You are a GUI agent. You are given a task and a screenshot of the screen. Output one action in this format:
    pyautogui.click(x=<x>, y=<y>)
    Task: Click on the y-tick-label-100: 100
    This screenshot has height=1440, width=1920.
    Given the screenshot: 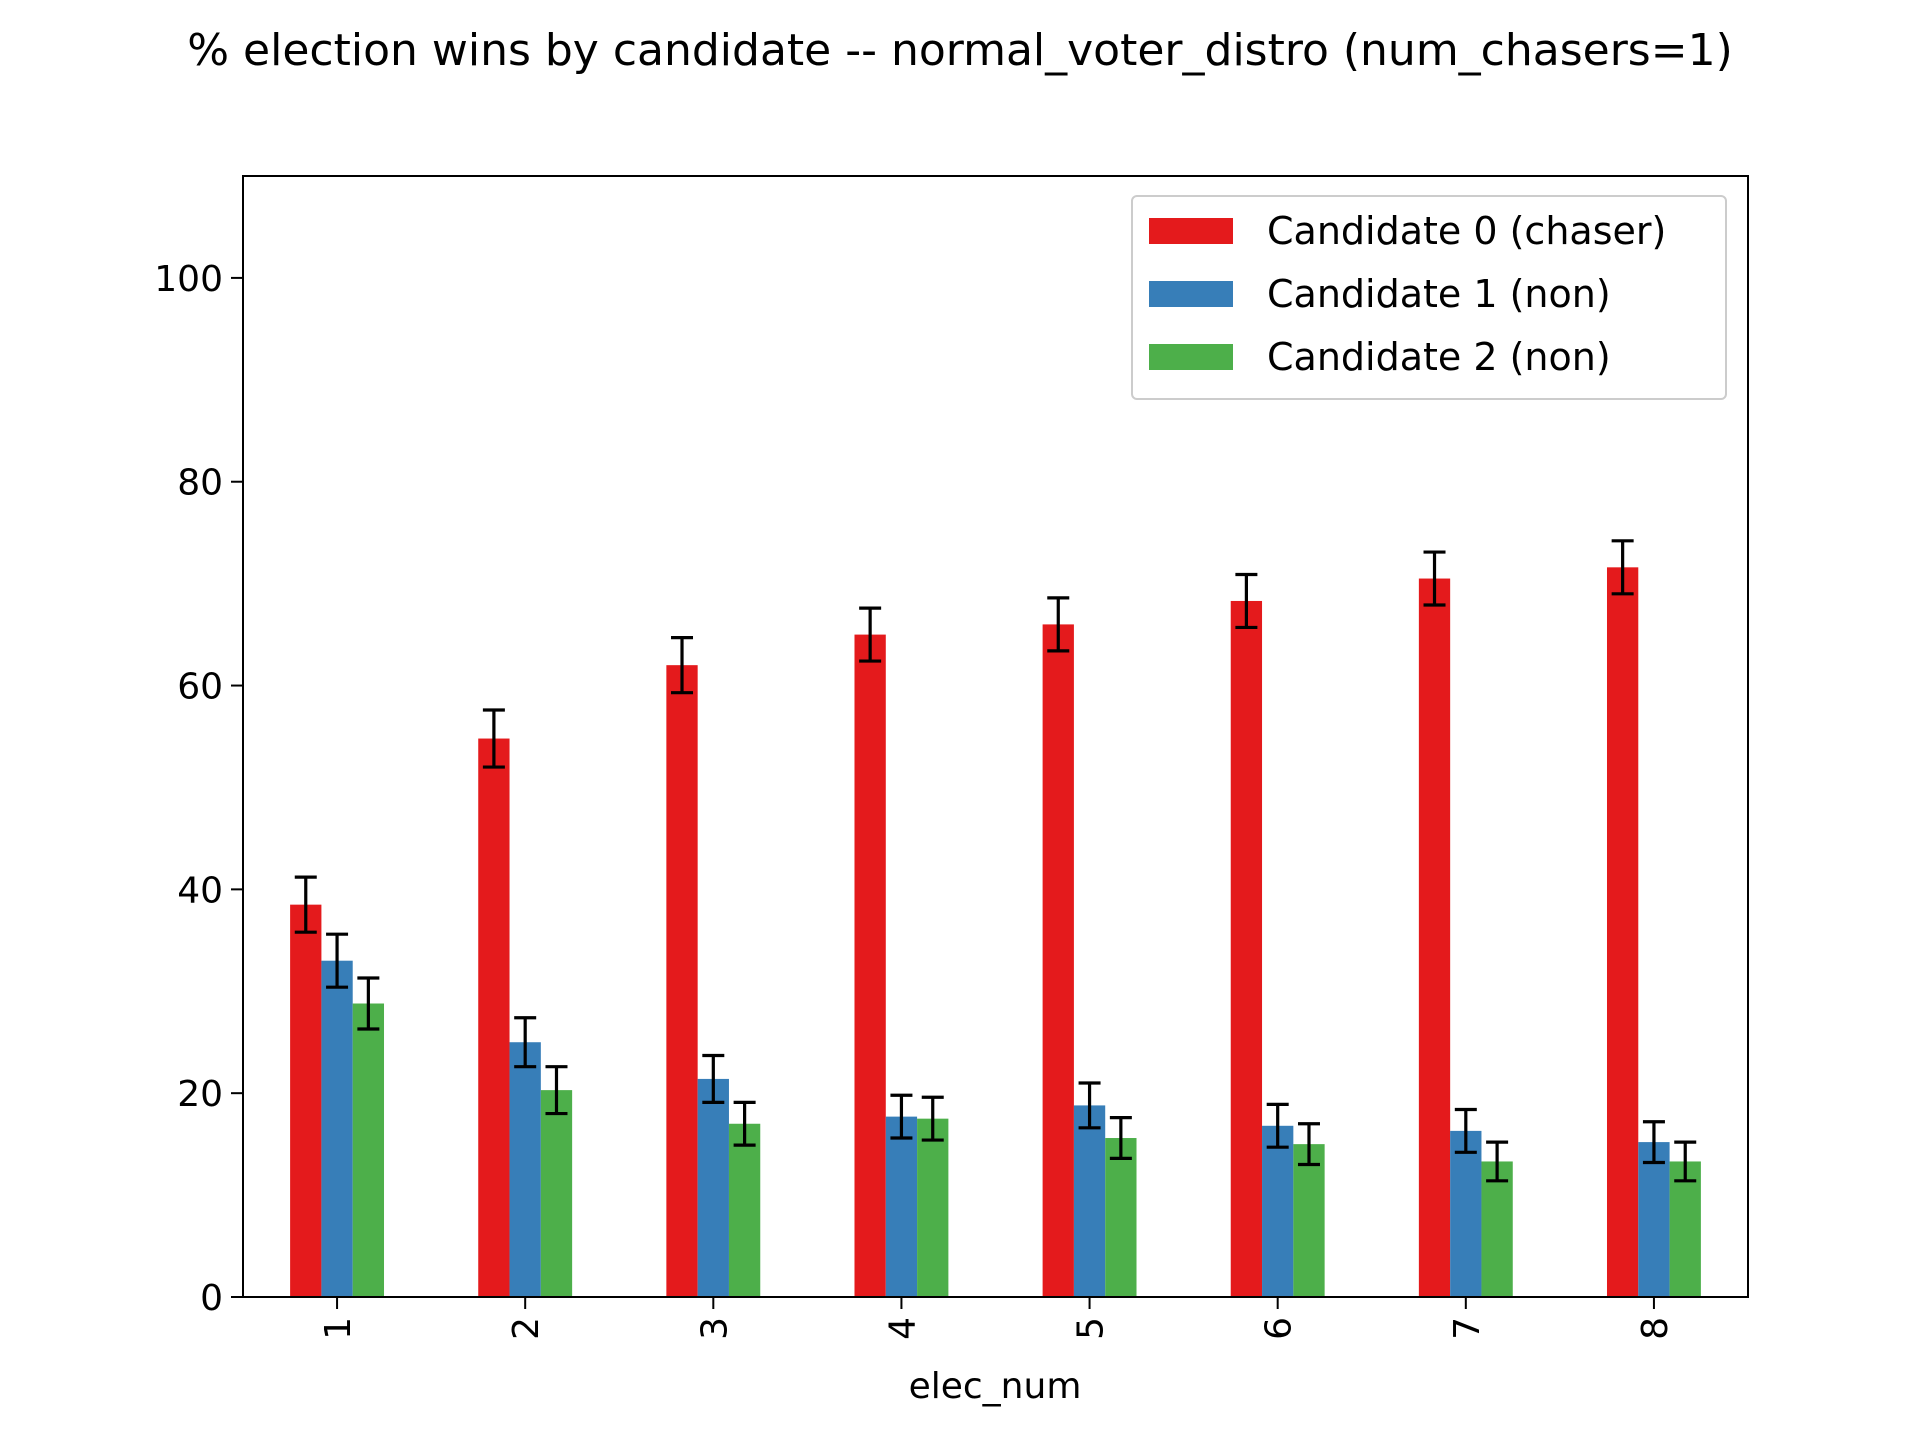 What is the action you would take?
    pyautogui.click(x=188, y=279)
    